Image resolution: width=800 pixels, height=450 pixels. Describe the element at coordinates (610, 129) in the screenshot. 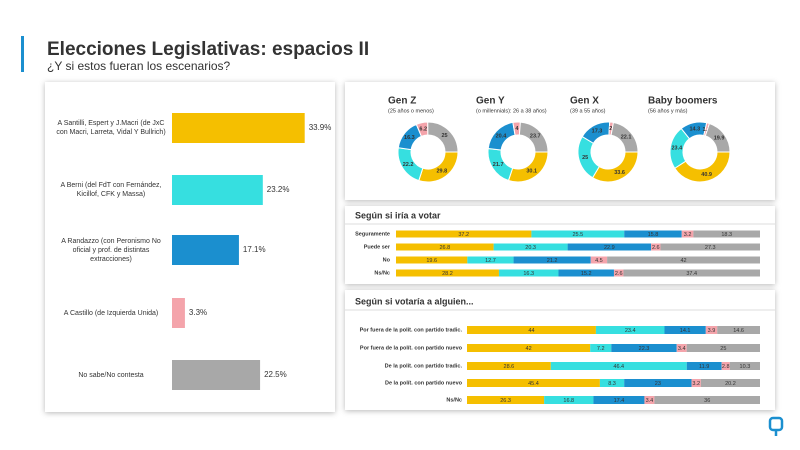

I see `value-label: 2` at that location.